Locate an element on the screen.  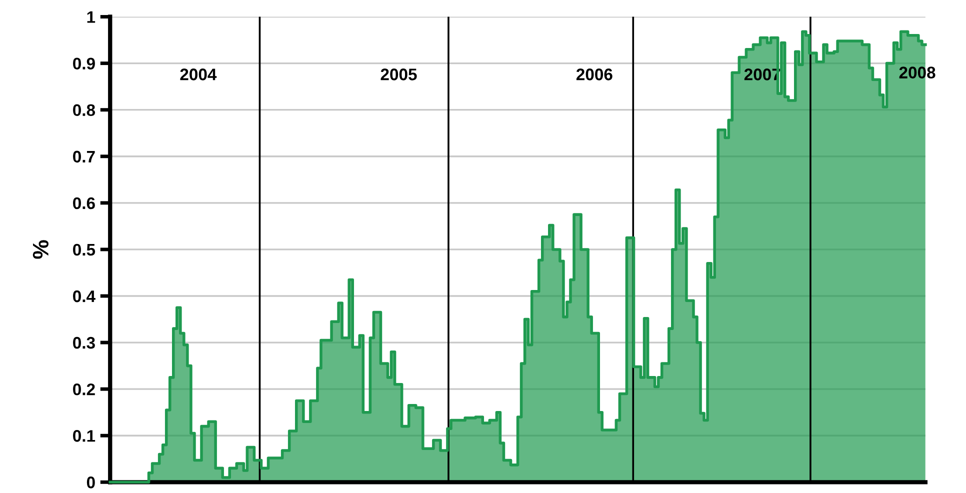
y-tick-label: 0.9 is located at coordinates (84, 64).